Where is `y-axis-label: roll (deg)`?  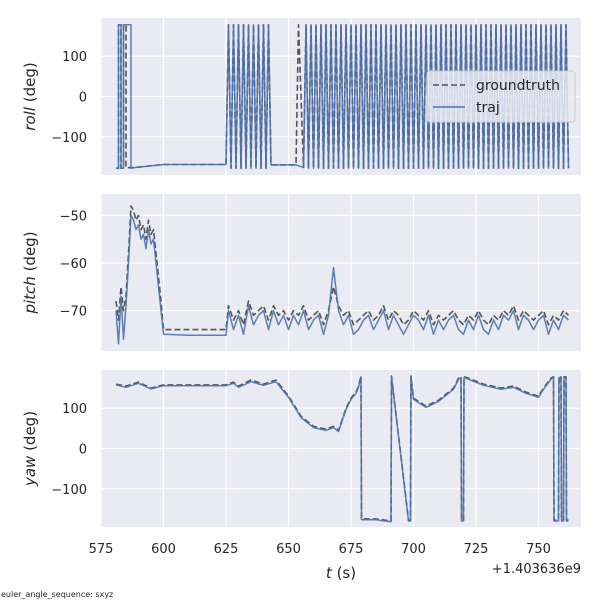 y-axis-label: roll (deg) is located at coordinates (30, 96).